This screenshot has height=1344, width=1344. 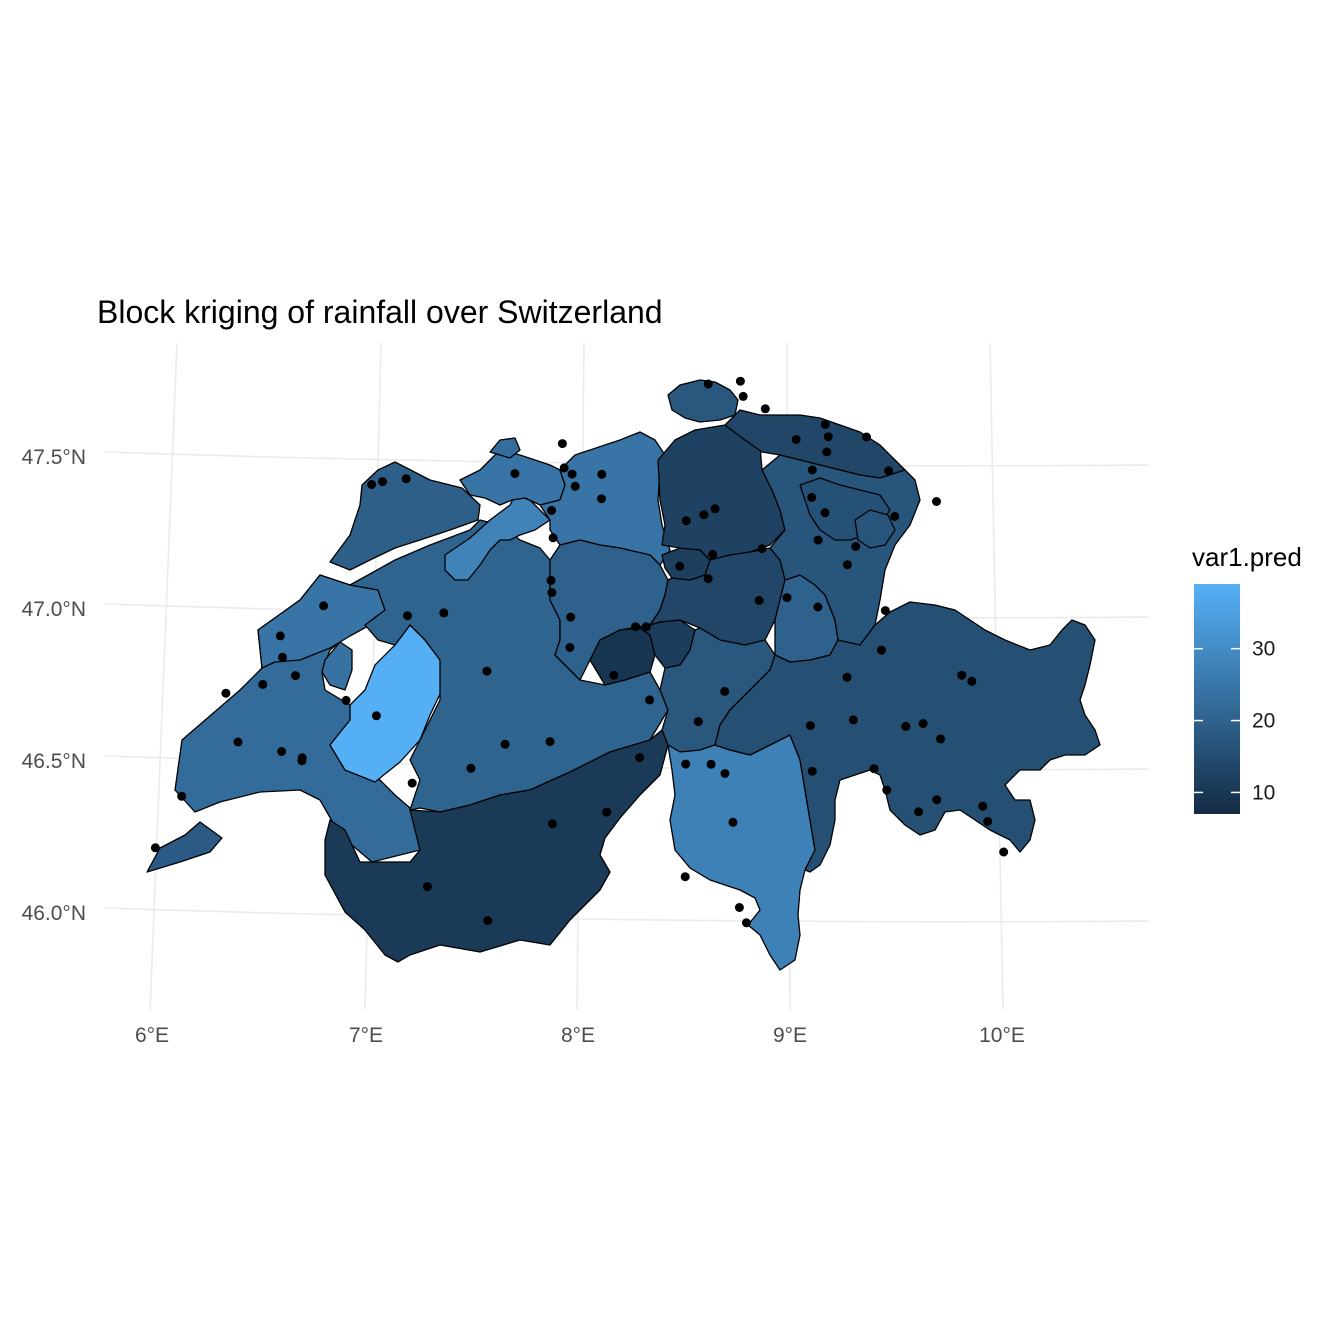 I want to click on region-basel-landschaft, so click(x=512, y=477).